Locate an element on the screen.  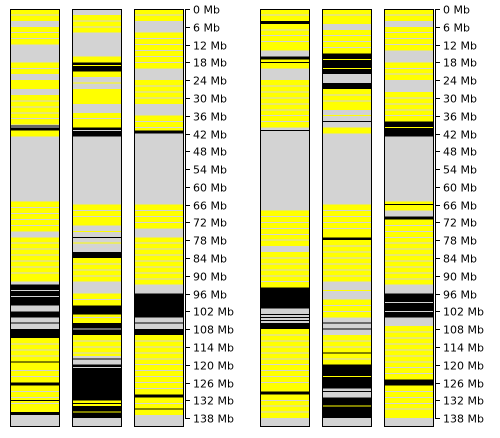
track-outline is located at coordinates (285, 218).